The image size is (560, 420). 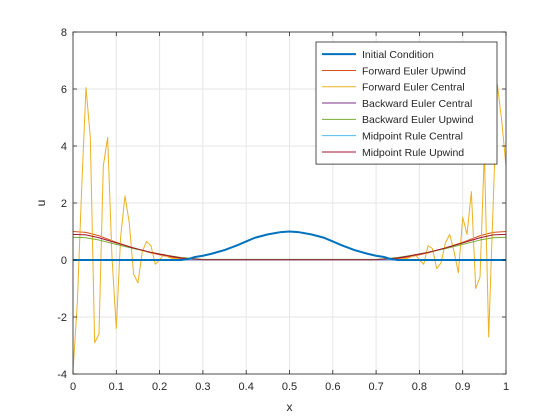 What do you see at coordinates (398, 55) in the screenshot?
I see `legend-entry: Initial Condition` at bounding box center [398, 55].